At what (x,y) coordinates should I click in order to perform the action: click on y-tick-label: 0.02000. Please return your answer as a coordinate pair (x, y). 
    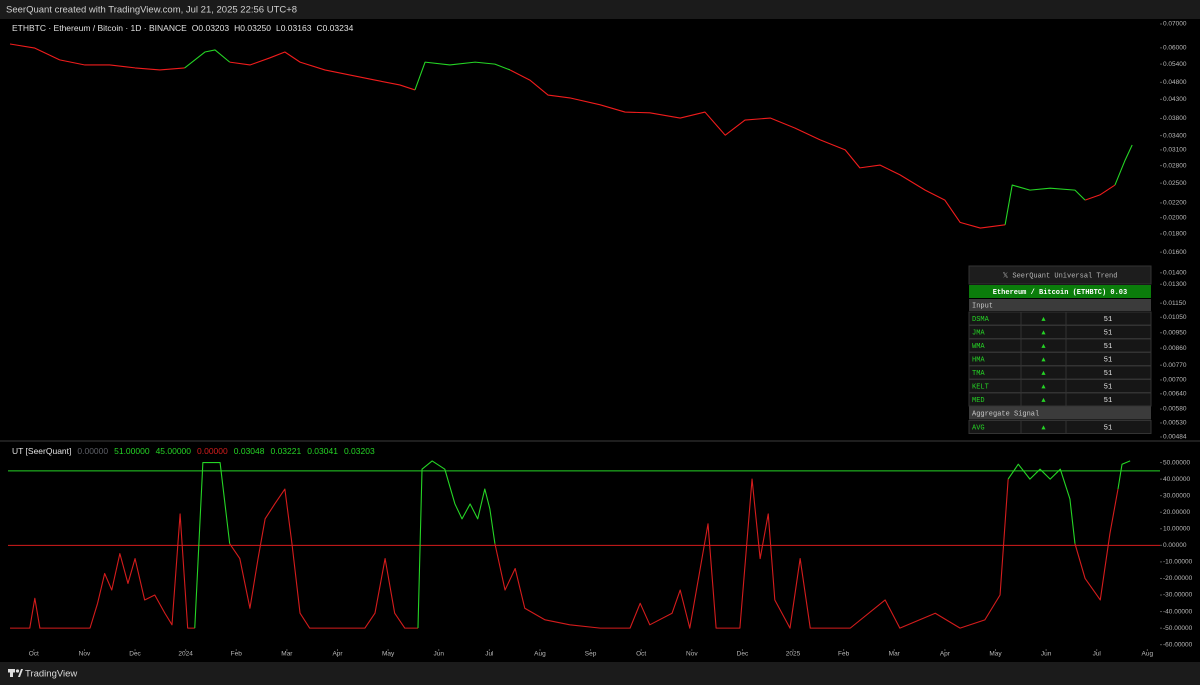
    Looking at the image, I should click on (1175, 217).